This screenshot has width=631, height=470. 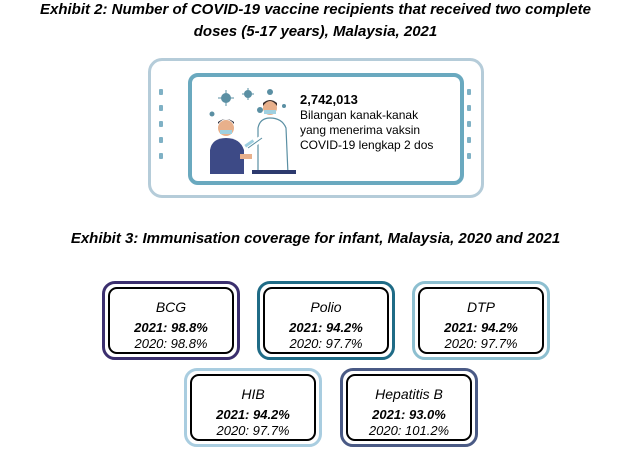 I want to click on coverage-2021: 2021: 93.0%, so click(x=409, y=414).